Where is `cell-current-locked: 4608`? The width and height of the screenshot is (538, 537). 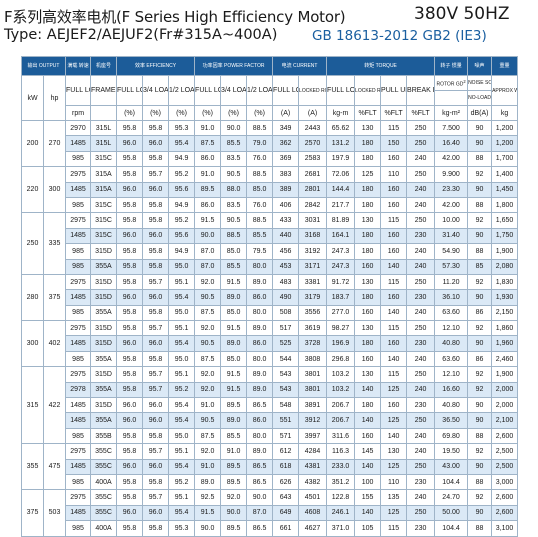 cell-current-locked: 4608 is located at coordinates (313, 513).